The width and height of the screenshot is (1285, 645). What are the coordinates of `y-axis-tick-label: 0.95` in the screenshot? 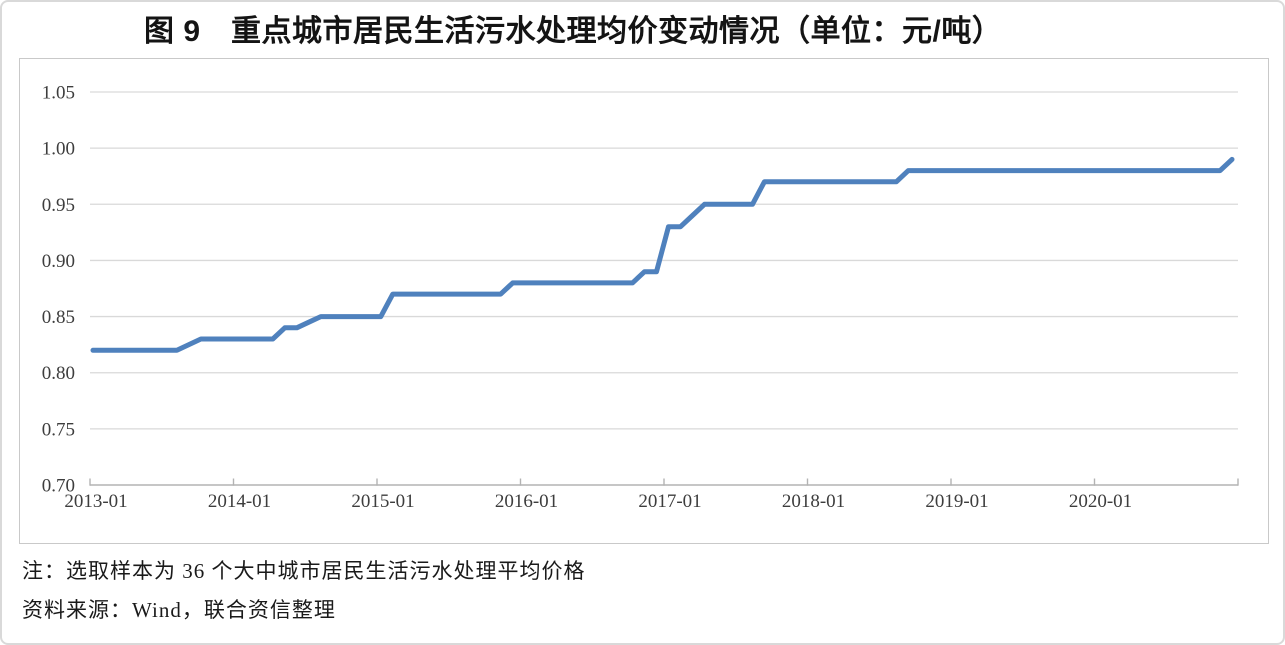 It's located at (58, 205).